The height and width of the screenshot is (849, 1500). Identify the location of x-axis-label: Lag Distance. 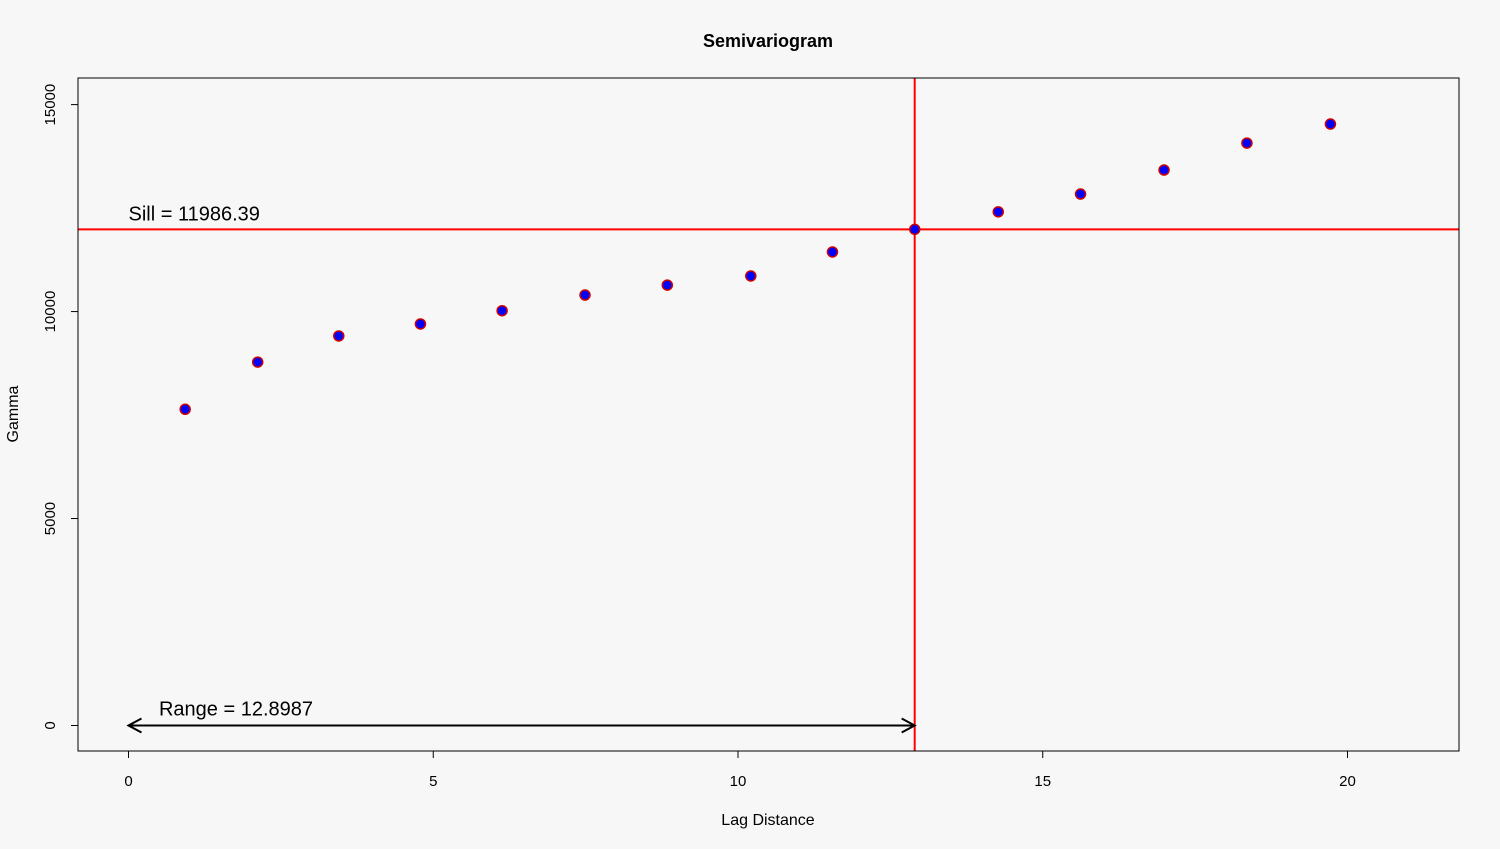
(767, 820).